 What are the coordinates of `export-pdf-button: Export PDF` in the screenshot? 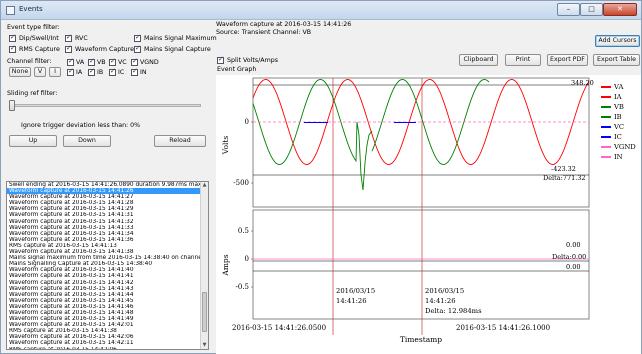 It's located at (567, 60).